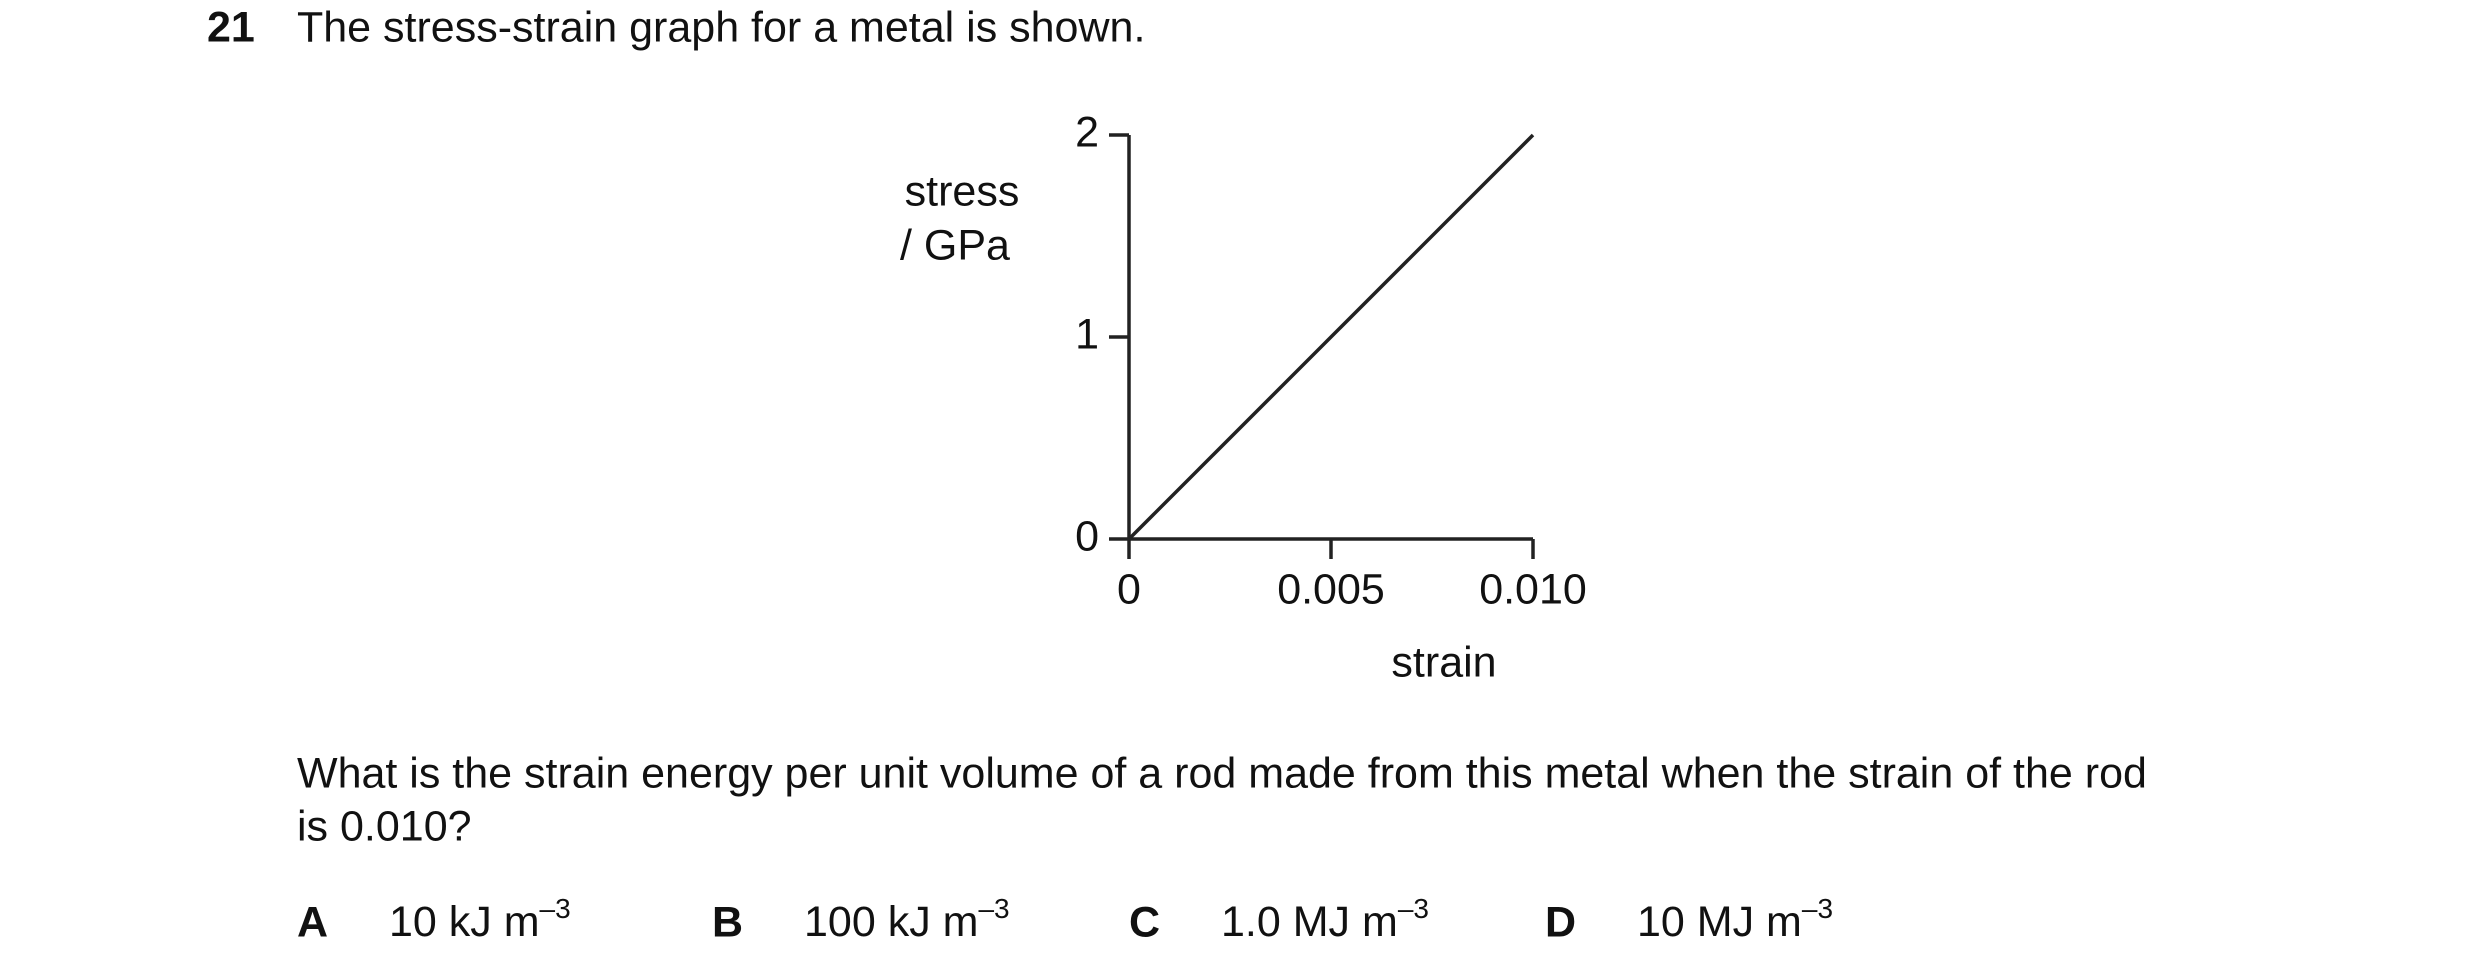  I want to click on option-value: 1.0 MJ m, so click(1309, 922).